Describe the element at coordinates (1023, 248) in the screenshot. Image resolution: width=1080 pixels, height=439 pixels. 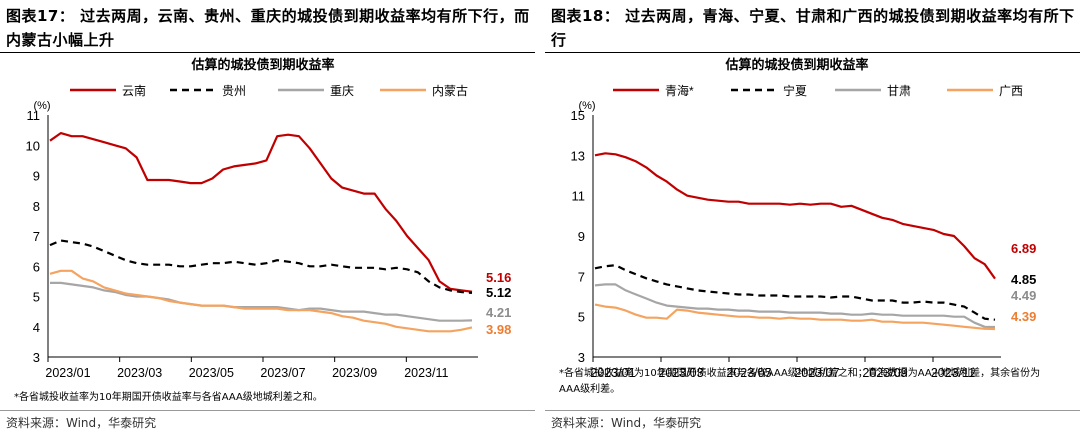
I see `end-value-label-0: 6.89` at that location.